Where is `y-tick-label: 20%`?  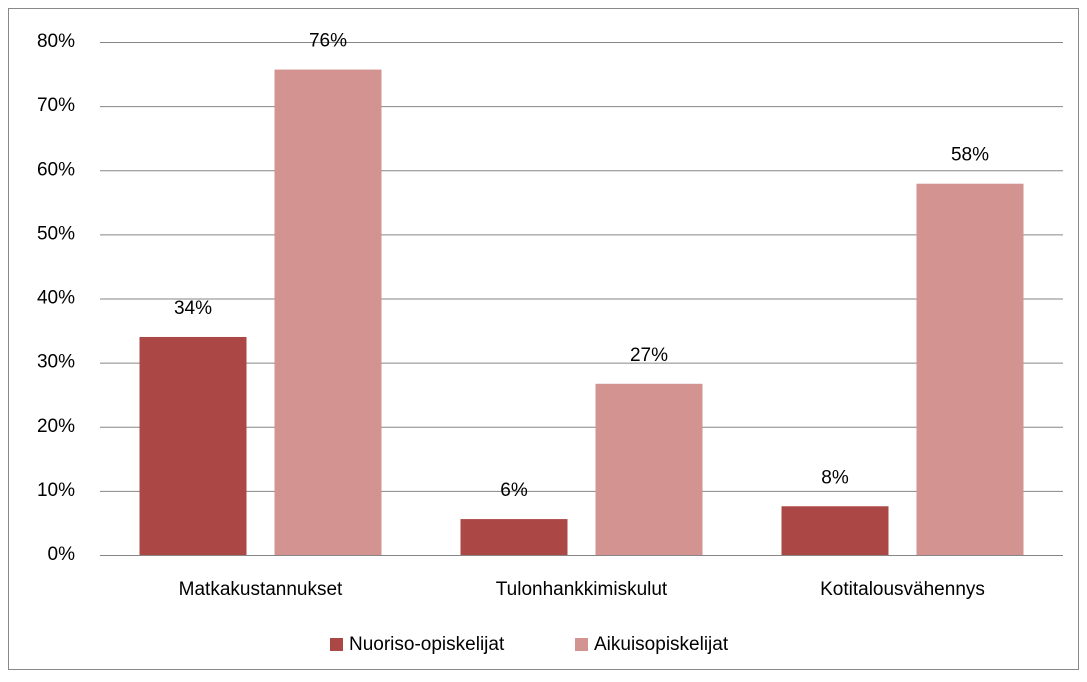 y-tick-label: 20% is located at coordinates (56, 426).